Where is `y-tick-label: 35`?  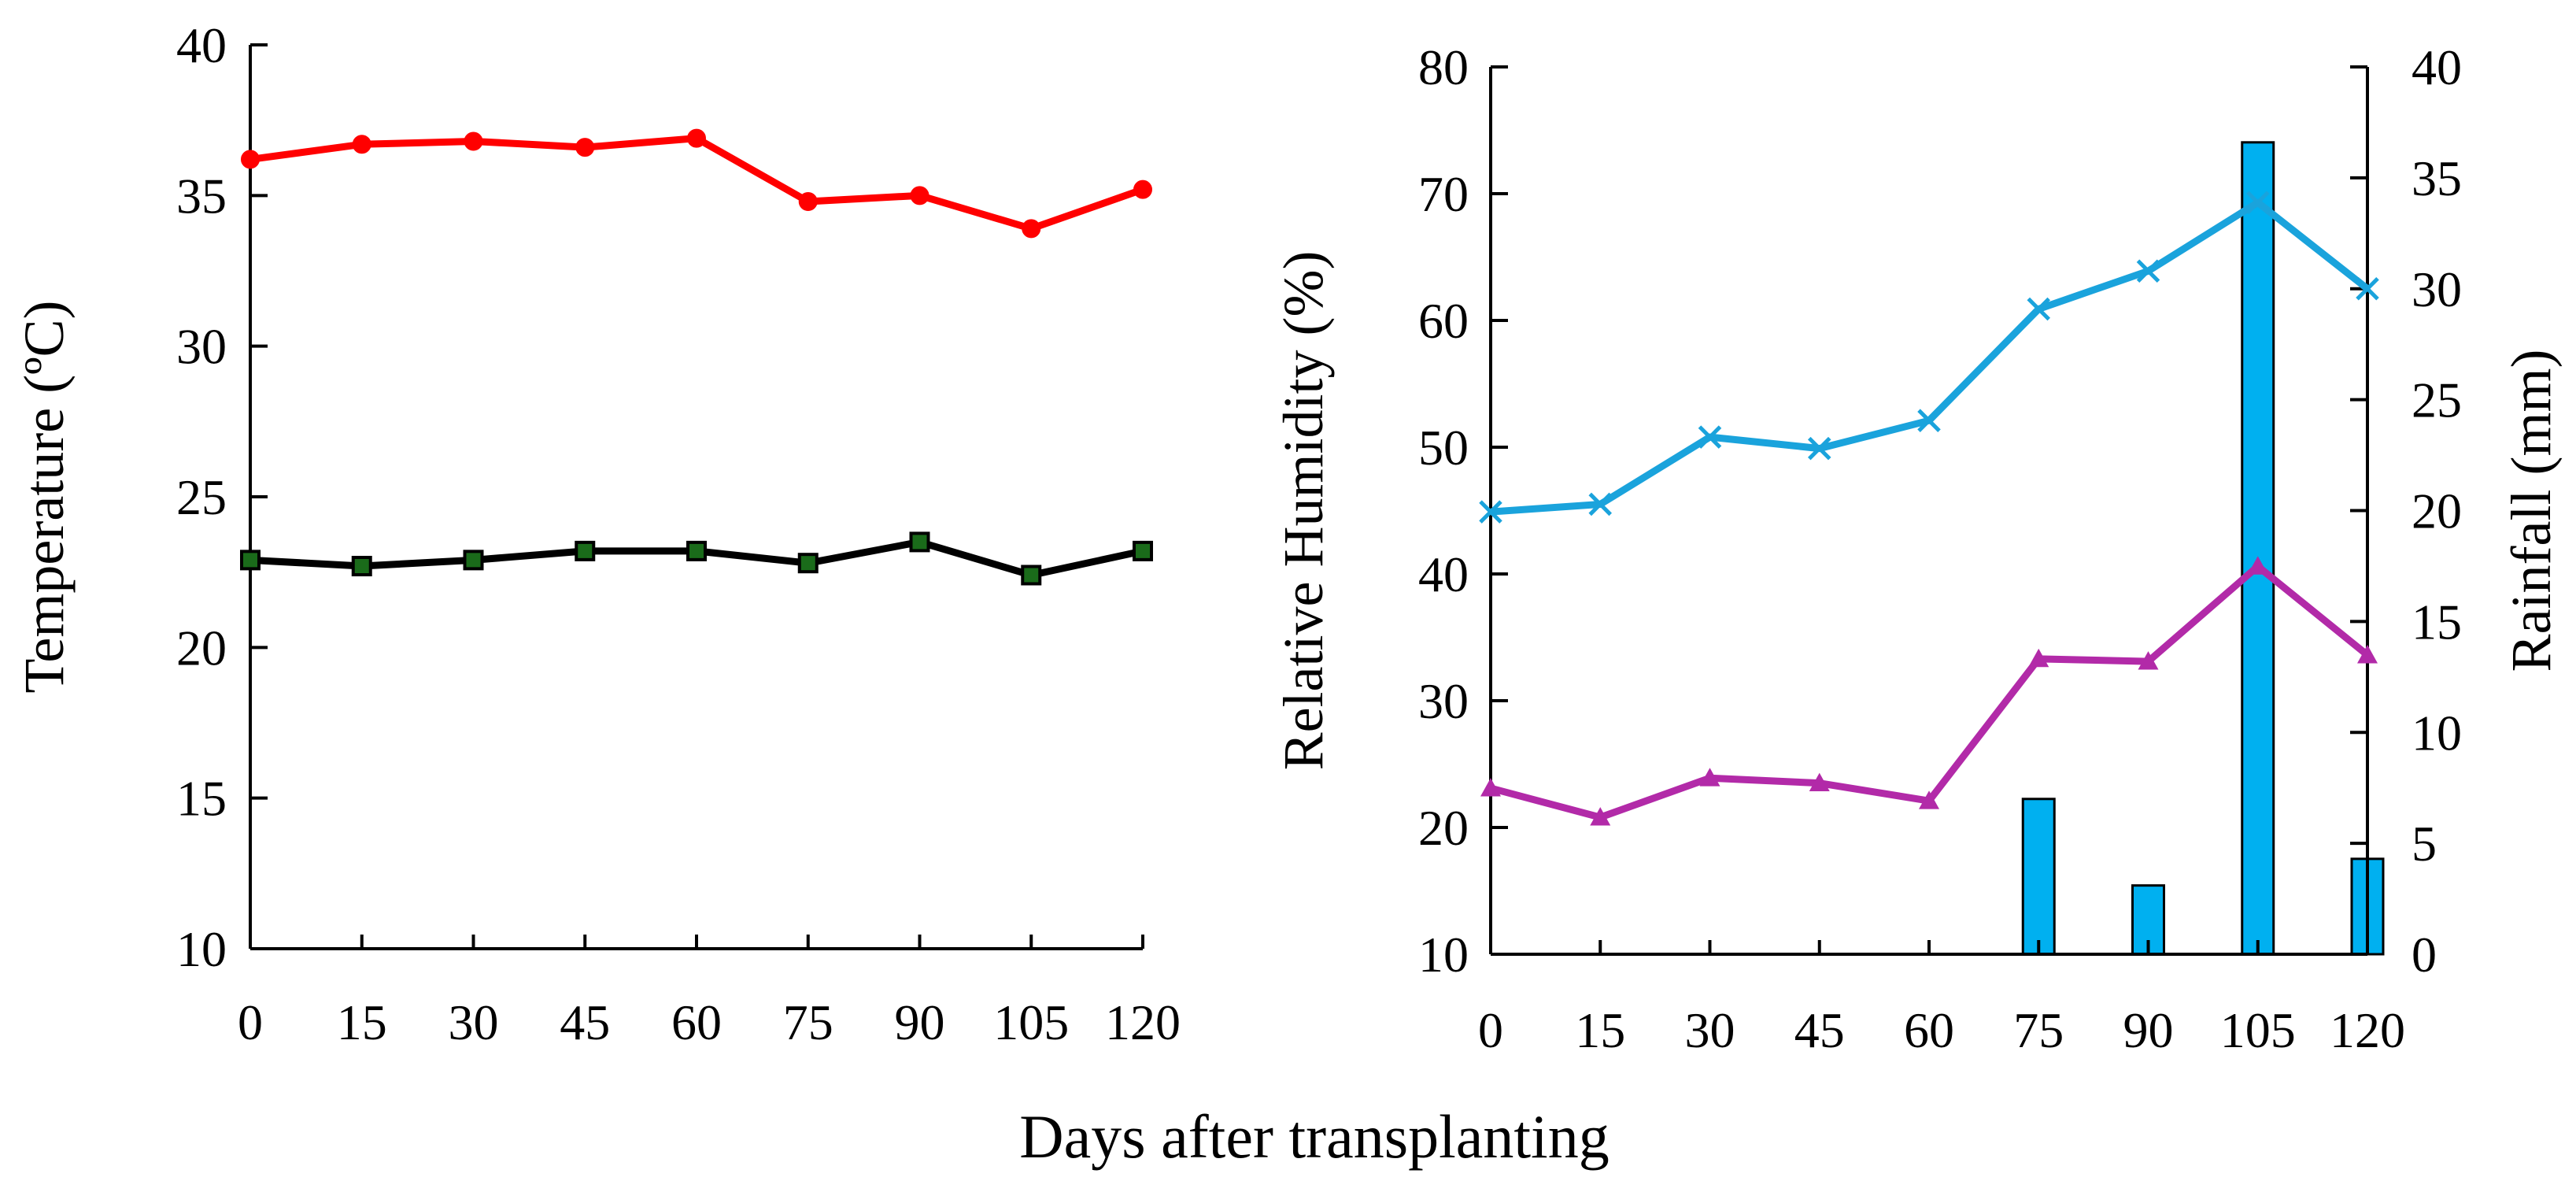
y-tick-label: 35 is located at coordinates (202, 196).